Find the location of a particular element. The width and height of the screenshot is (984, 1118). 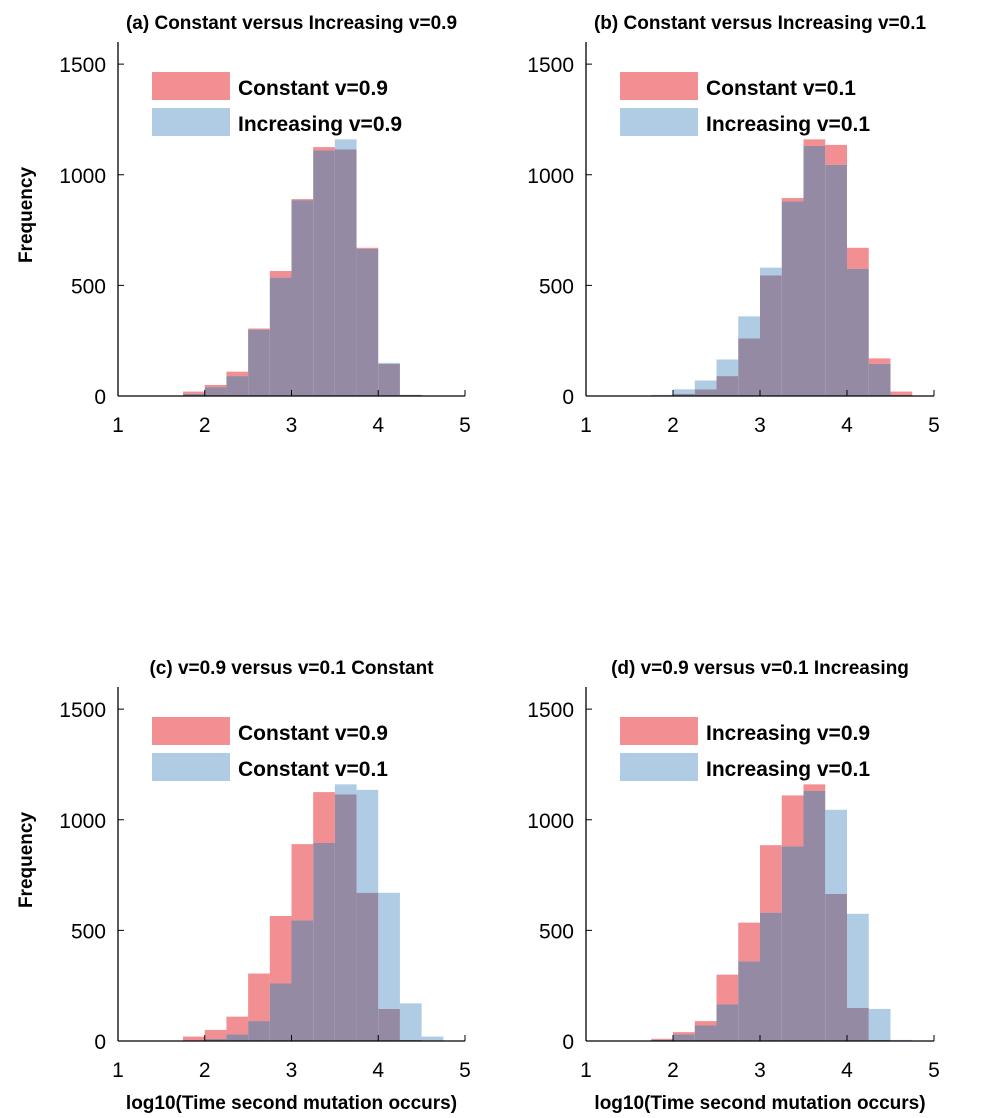

chart-title: (b) Constant versus Increasing v=0.1 is located at coordinates (760, 23).